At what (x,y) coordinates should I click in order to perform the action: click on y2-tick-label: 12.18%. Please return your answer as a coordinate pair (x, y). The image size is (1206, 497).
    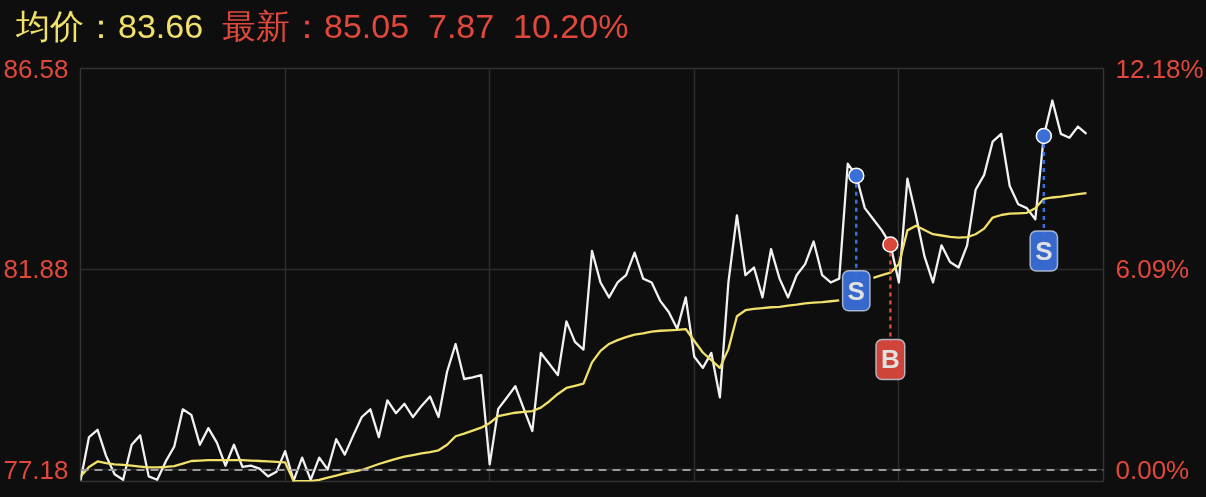
    Looking at the image, I should click on (1159, 68).